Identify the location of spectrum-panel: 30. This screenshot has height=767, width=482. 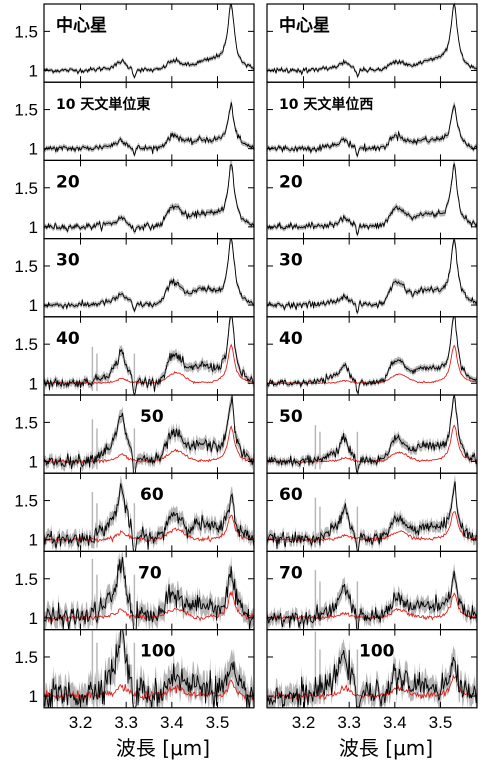
(372, 278).